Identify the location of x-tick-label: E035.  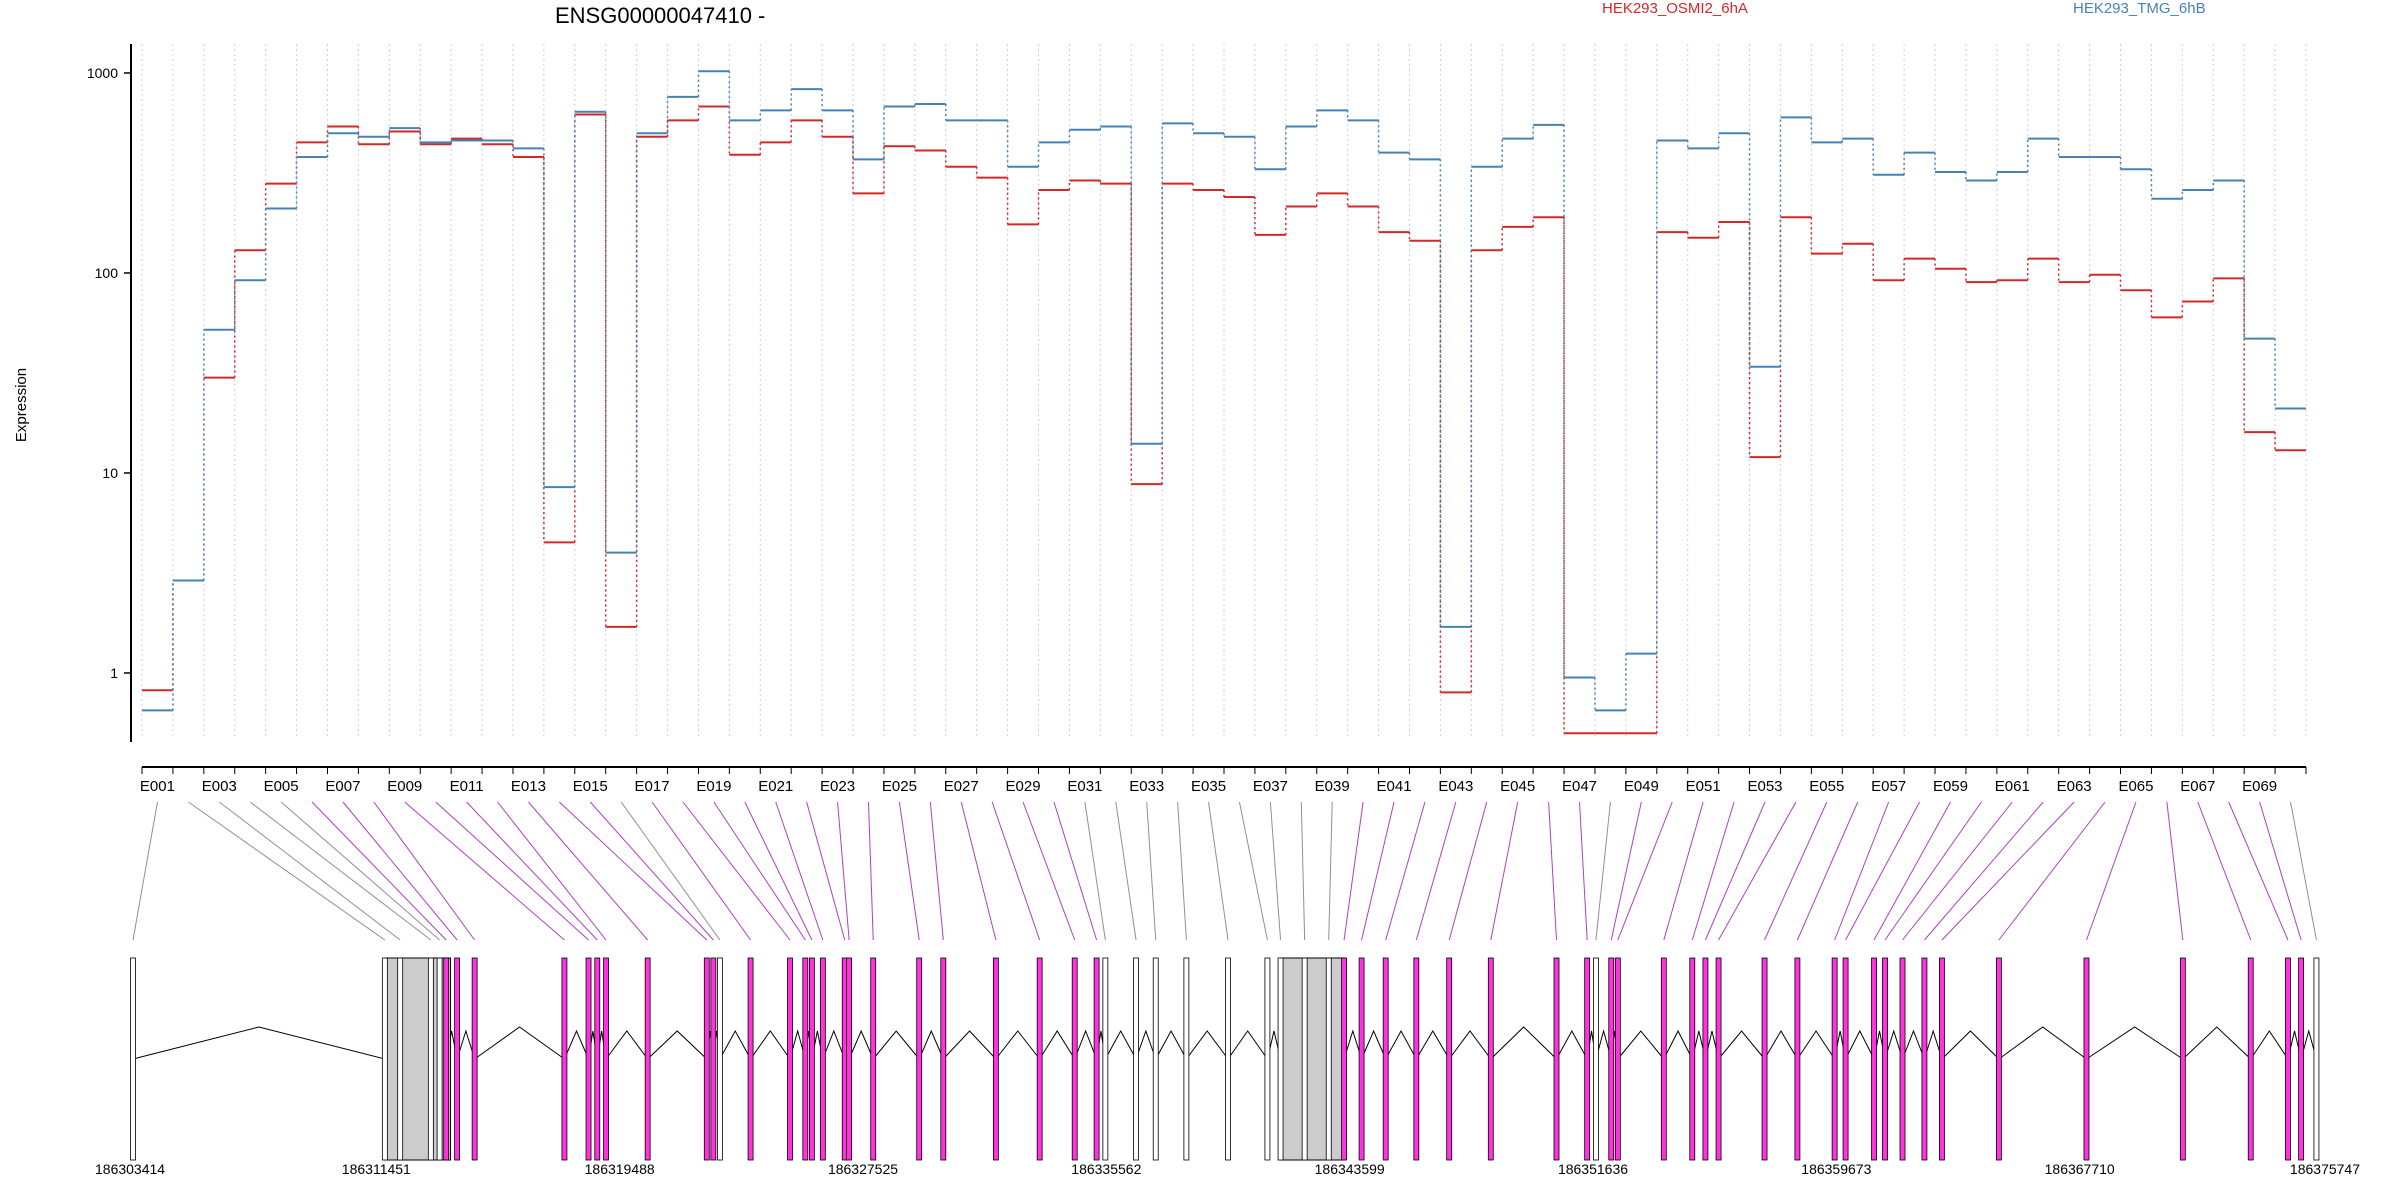
(1208, 786).